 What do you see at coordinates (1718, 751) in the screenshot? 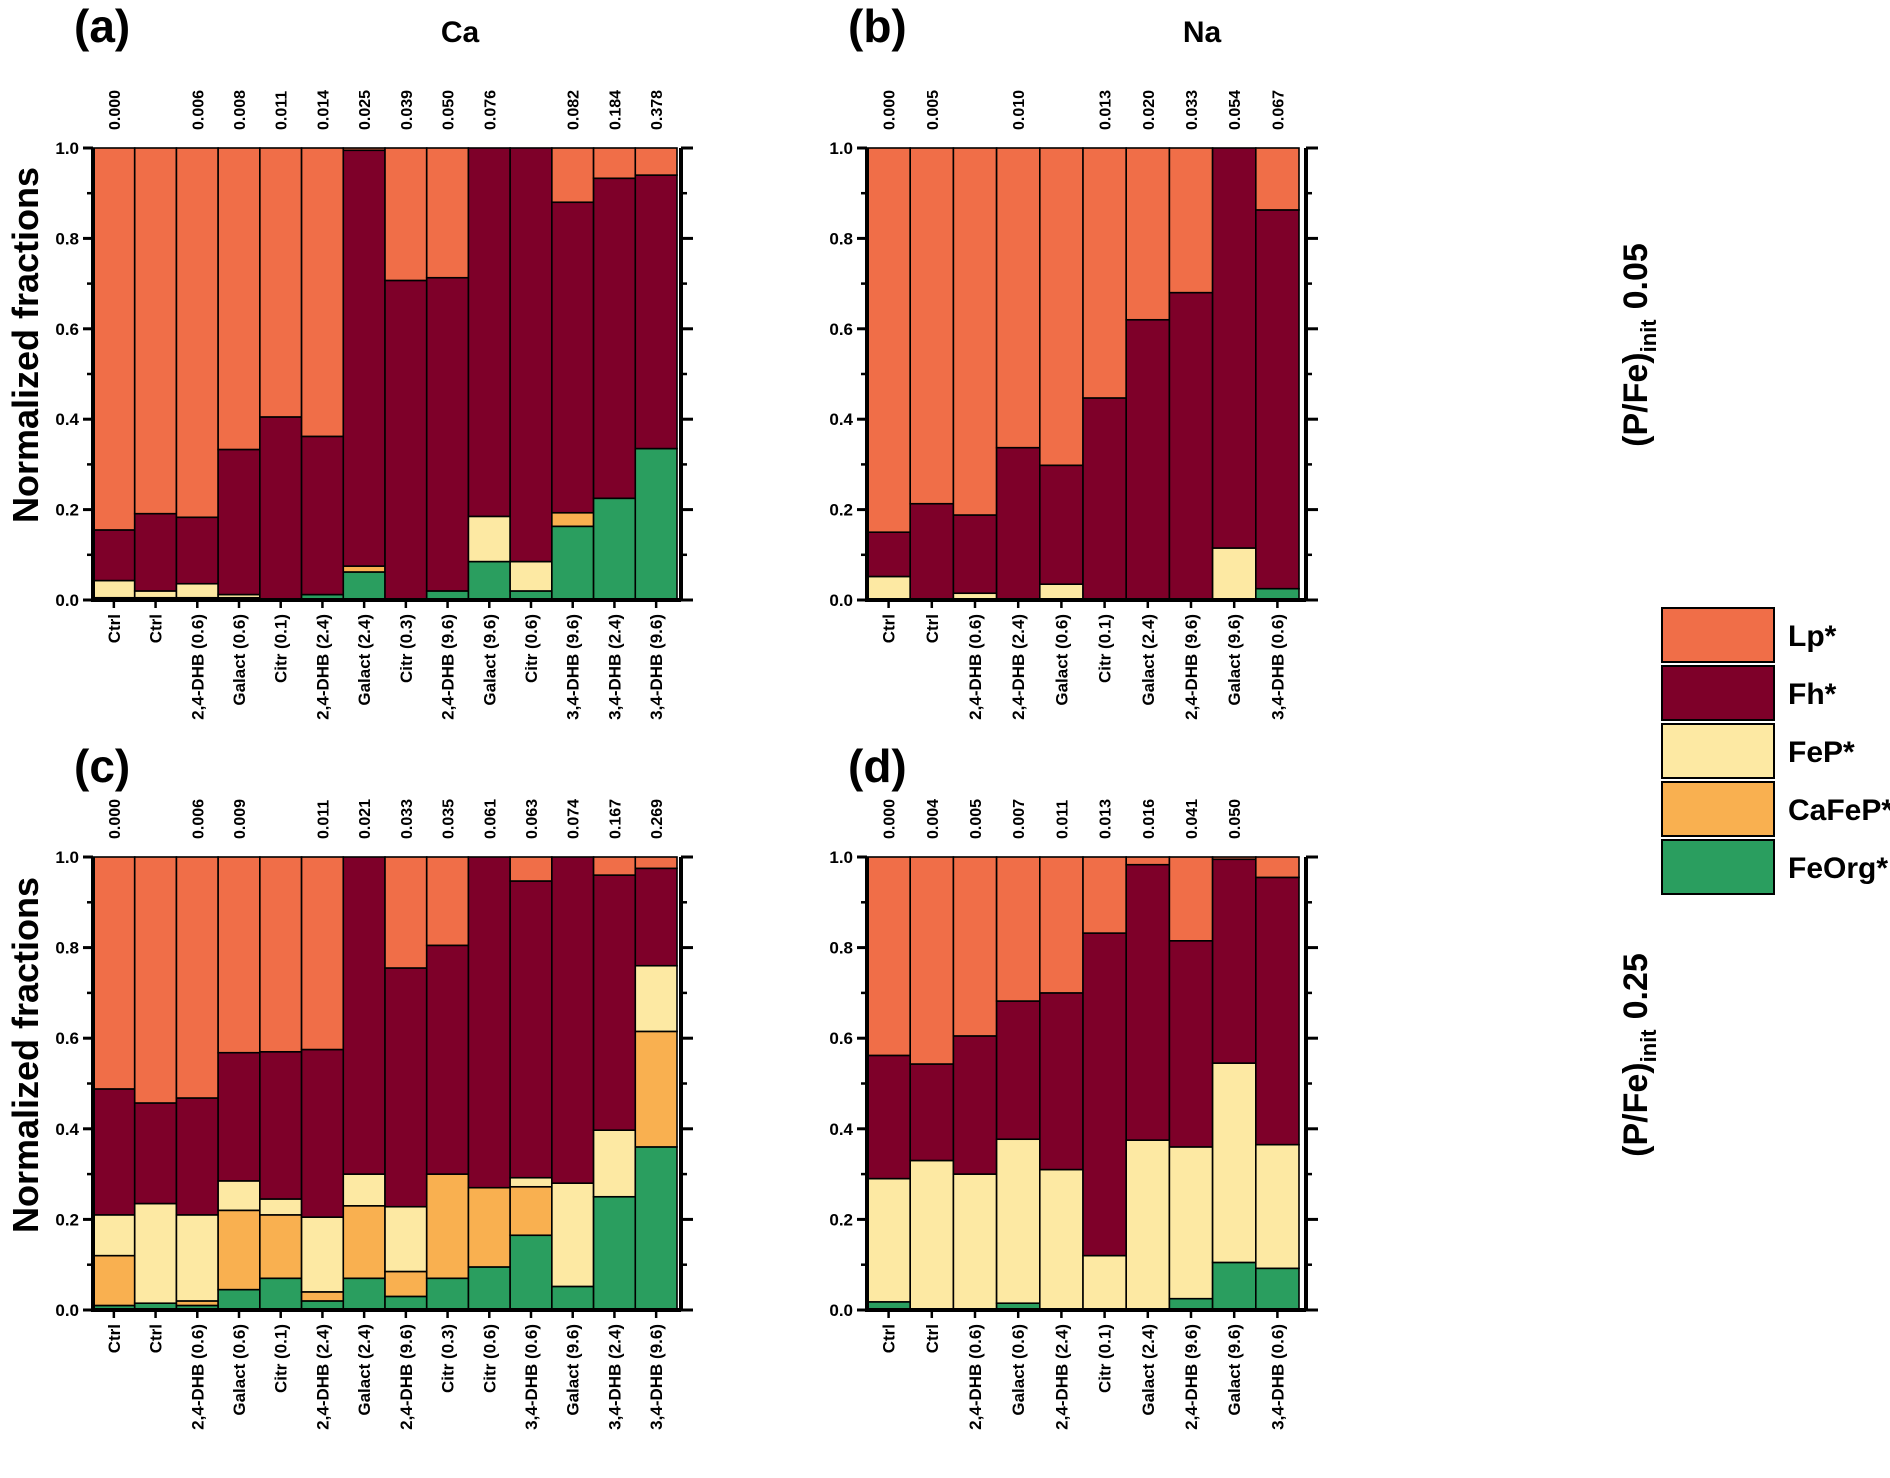
I see `legend-swatch-fep` at bounding box center [1718, 751].